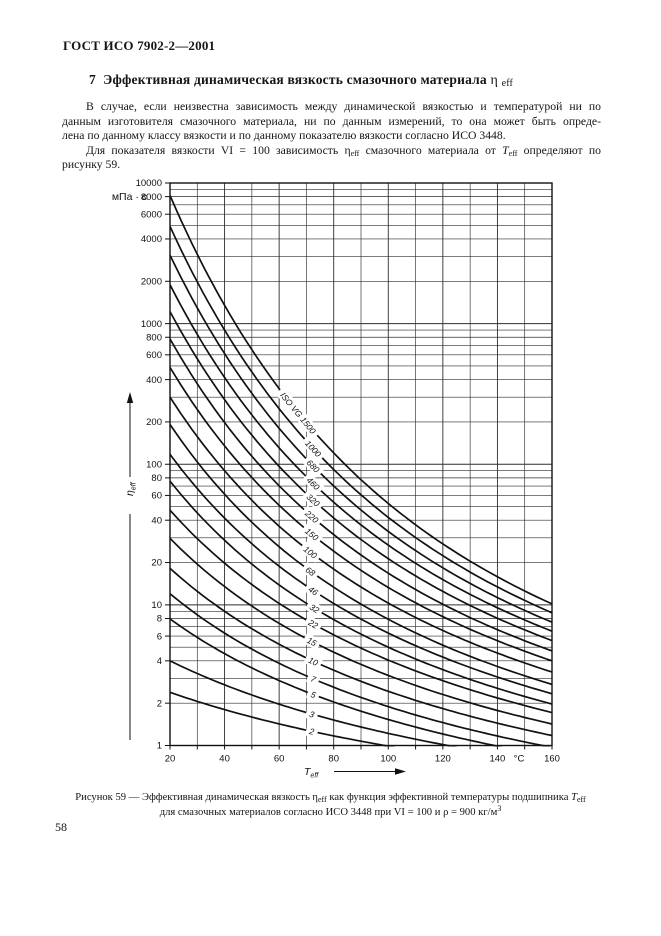  Describe the element at coordinates (131, 488) in the screenshot. I see `eta-axis-label: ηeff` at that location.